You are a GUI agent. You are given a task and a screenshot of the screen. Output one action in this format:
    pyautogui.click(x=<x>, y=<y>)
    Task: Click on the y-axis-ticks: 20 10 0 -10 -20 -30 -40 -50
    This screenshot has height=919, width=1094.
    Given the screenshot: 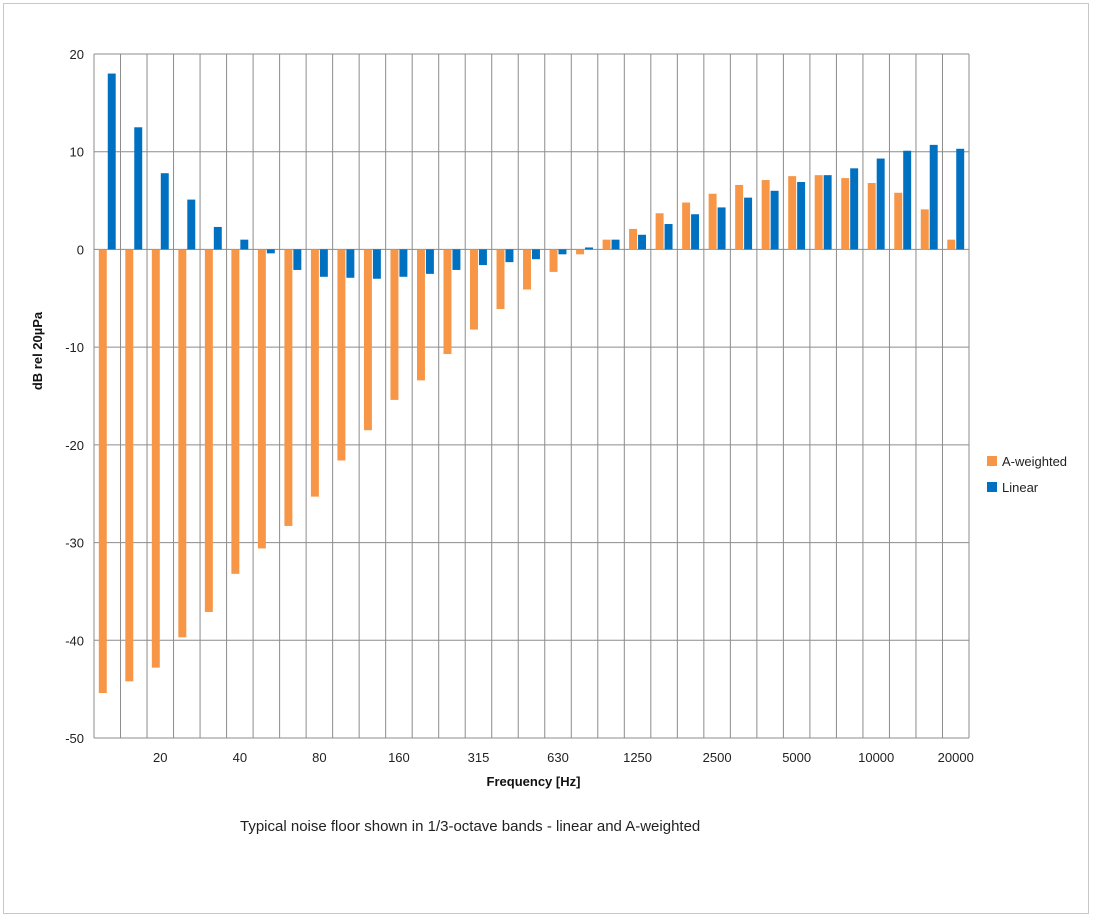 What is the action you would take?
    pyautogui.click(x=74, y=396)
    